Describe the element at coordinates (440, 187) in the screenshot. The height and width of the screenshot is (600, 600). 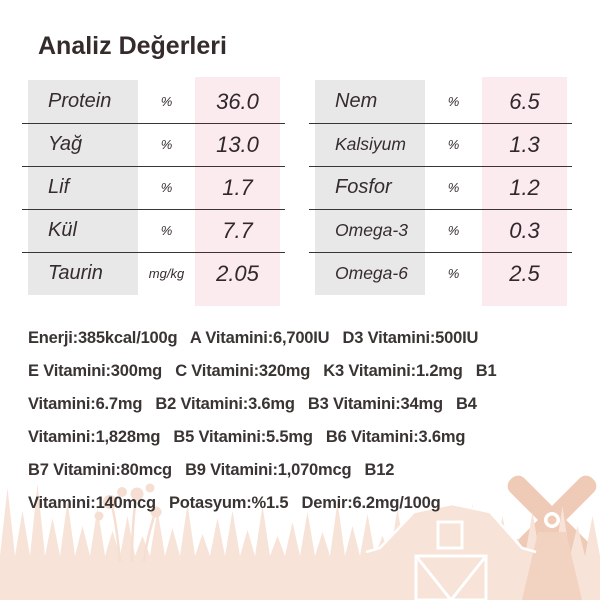
I see `table-row: Fosfor % 1.2` at that location.